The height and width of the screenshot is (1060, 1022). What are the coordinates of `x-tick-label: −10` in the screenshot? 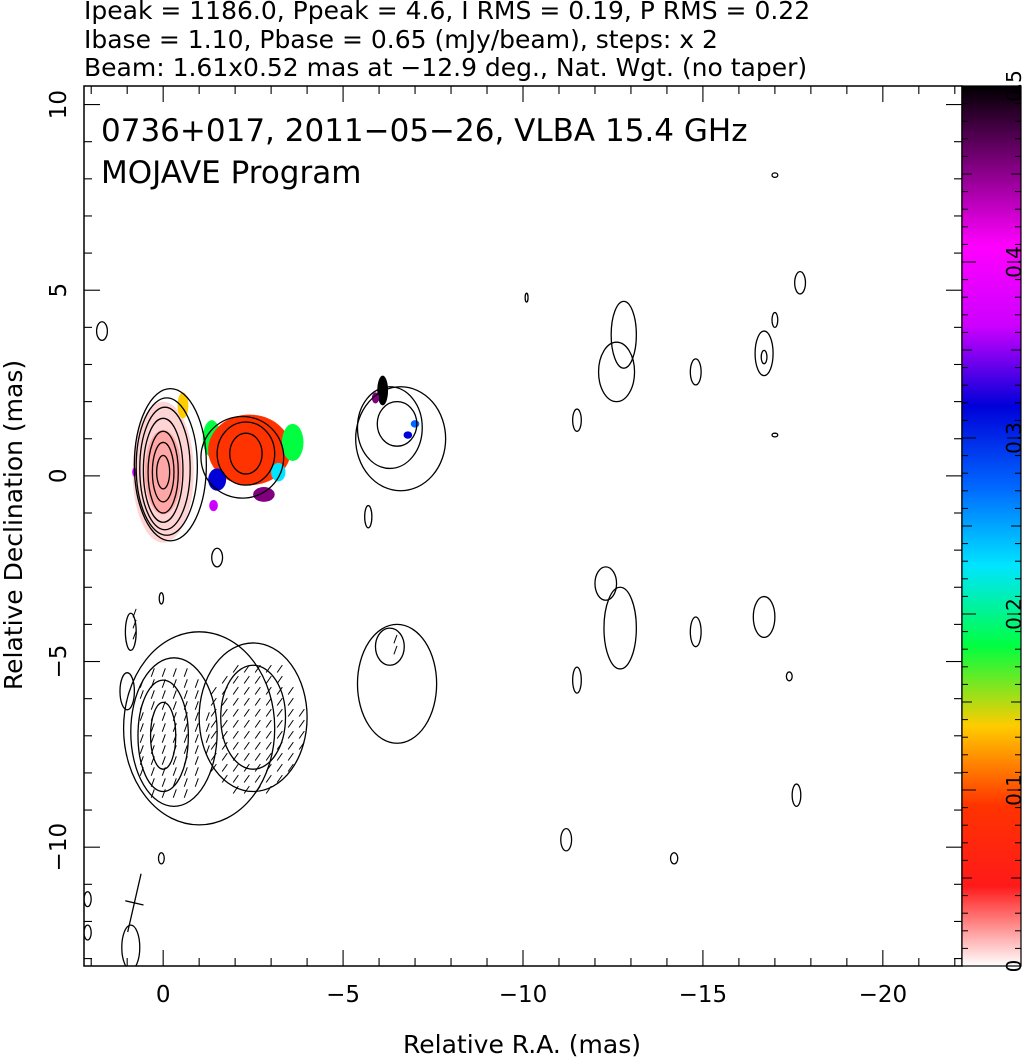 It's located at (523, 995).